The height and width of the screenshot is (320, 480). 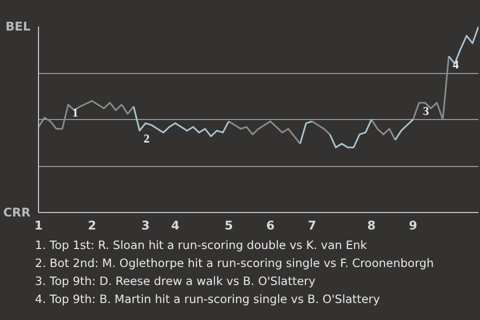 What do you see at coordinates (147, 139) in the screenshot?
I see `annotation: 2` at bounding box center [147, 139].